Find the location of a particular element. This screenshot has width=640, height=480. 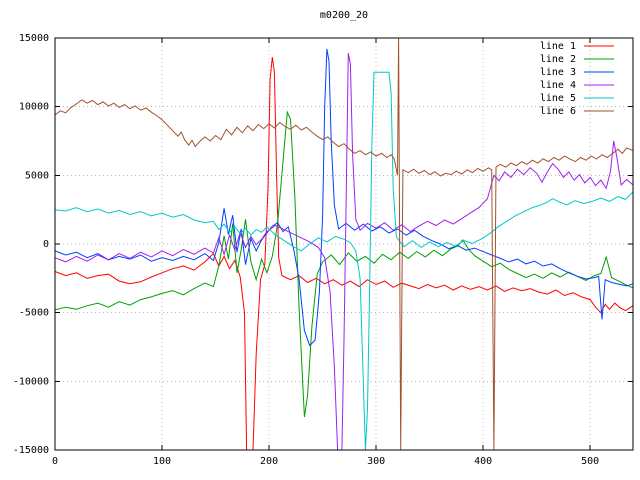

y-tick-label: 15000 is located at coordinates (34, 38).